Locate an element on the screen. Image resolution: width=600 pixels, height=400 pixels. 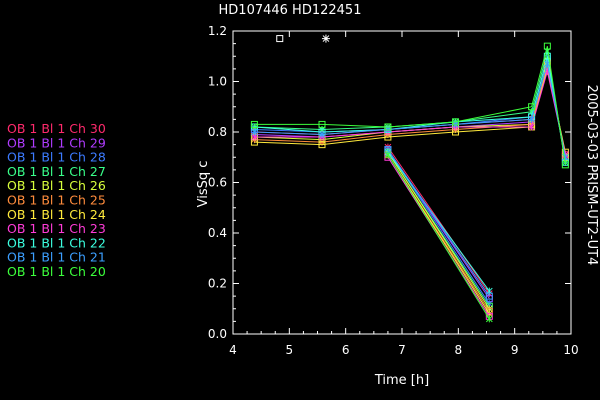
legend-entry: OB 1 Bl 1 Ch 22 is located at coordinates (56, 242).